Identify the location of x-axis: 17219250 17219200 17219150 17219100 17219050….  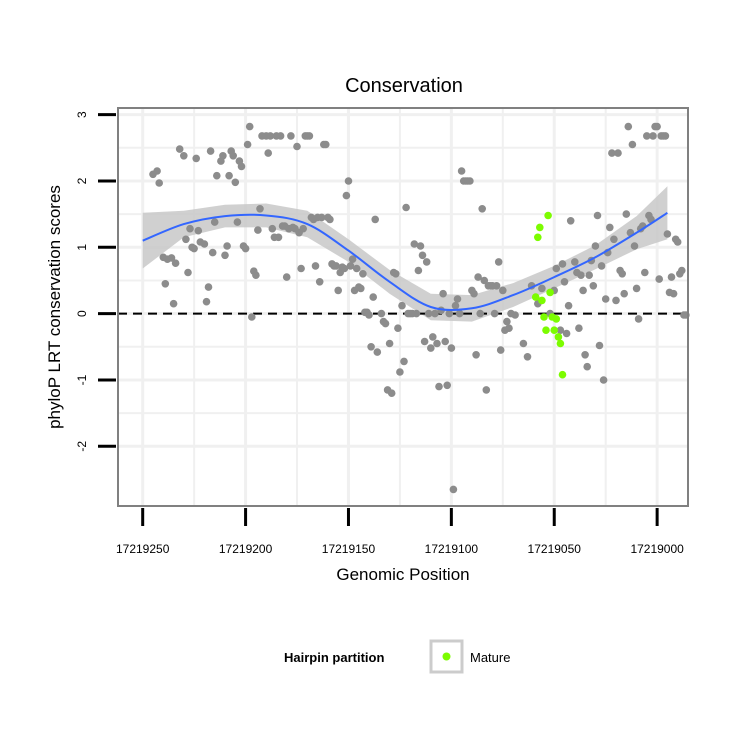
(400, 532).